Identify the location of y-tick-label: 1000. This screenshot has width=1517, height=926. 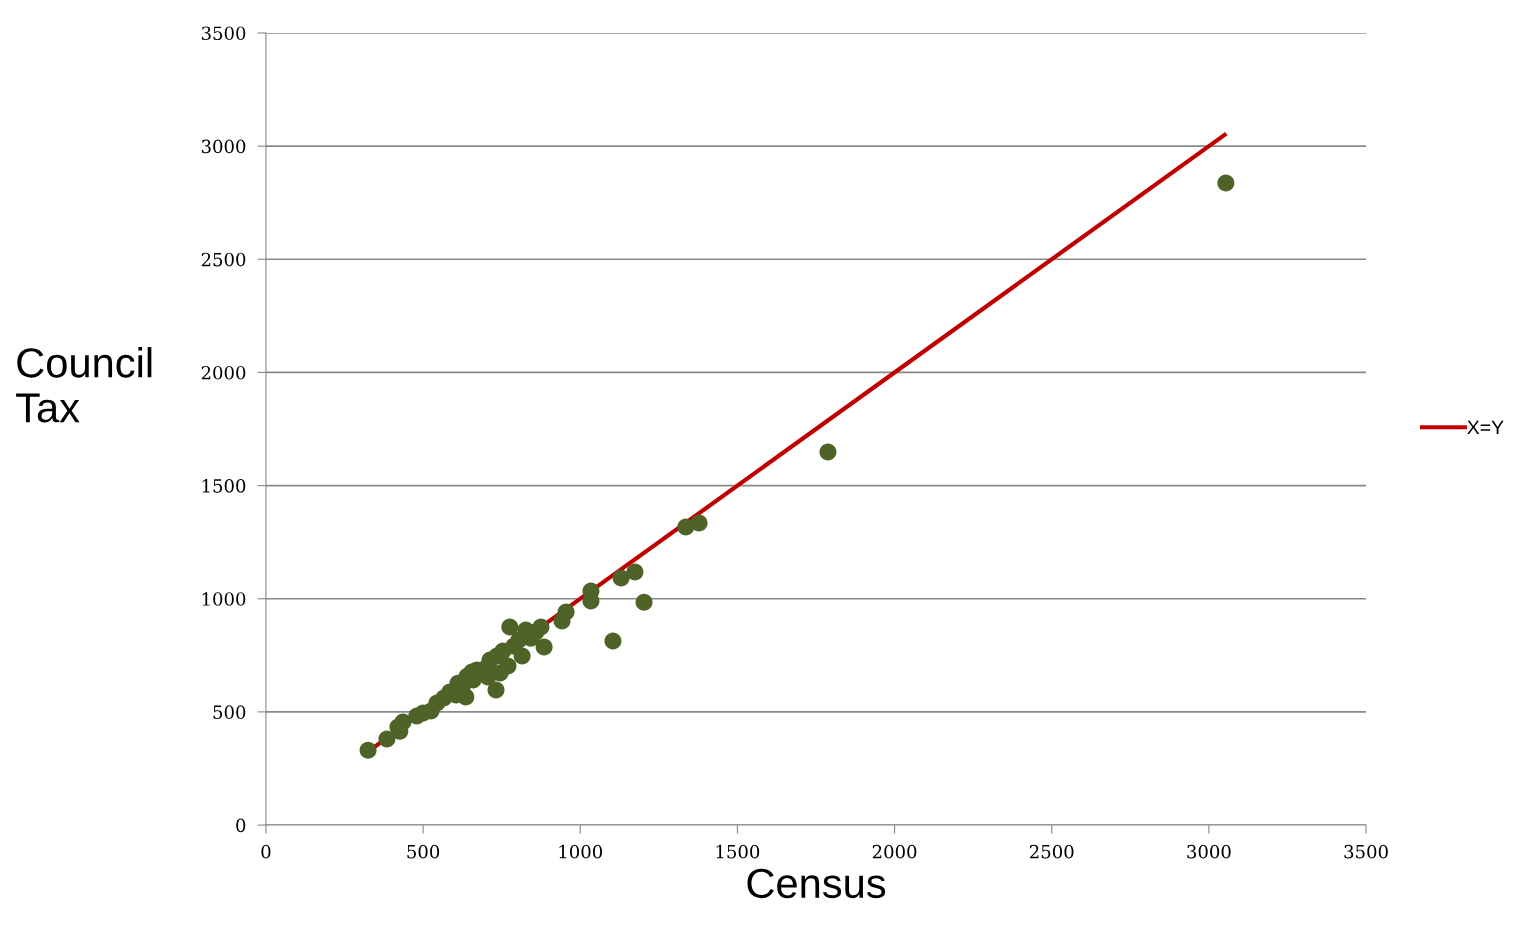
(224, 599).